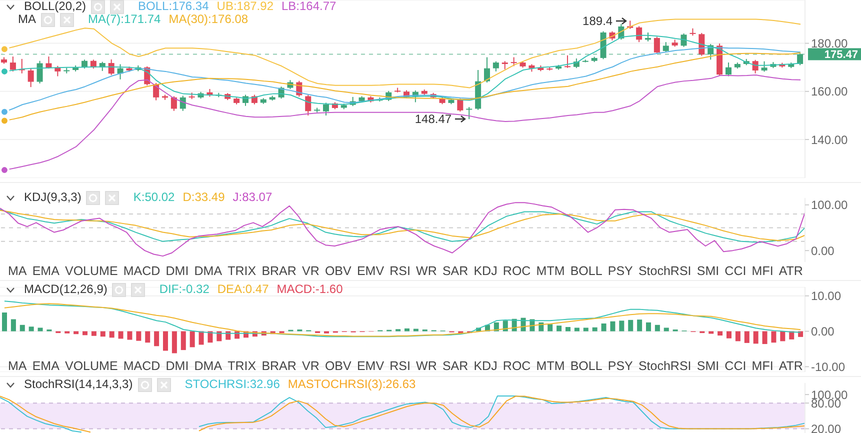 This screenshot has height=433, width=861. Describe the element at coordinates (309, 6) in the screenshot. I see `text: LB:164.77` at that location.